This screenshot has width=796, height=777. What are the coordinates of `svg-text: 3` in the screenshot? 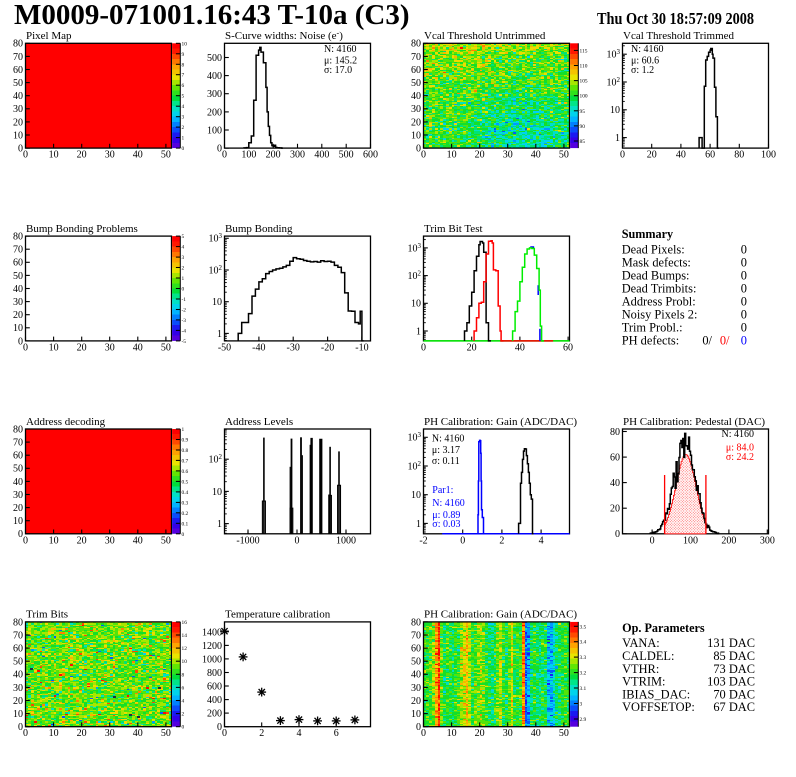 It's located at (183, 258).